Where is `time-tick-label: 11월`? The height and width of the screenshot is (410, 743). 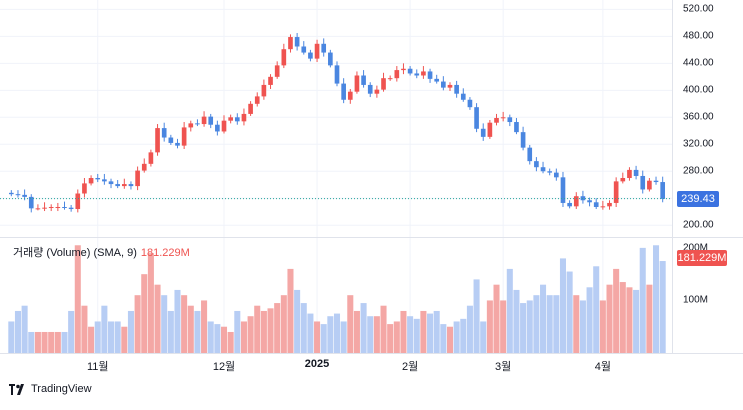
time-tick-label: 11월 is located at coordinates (97, 367).